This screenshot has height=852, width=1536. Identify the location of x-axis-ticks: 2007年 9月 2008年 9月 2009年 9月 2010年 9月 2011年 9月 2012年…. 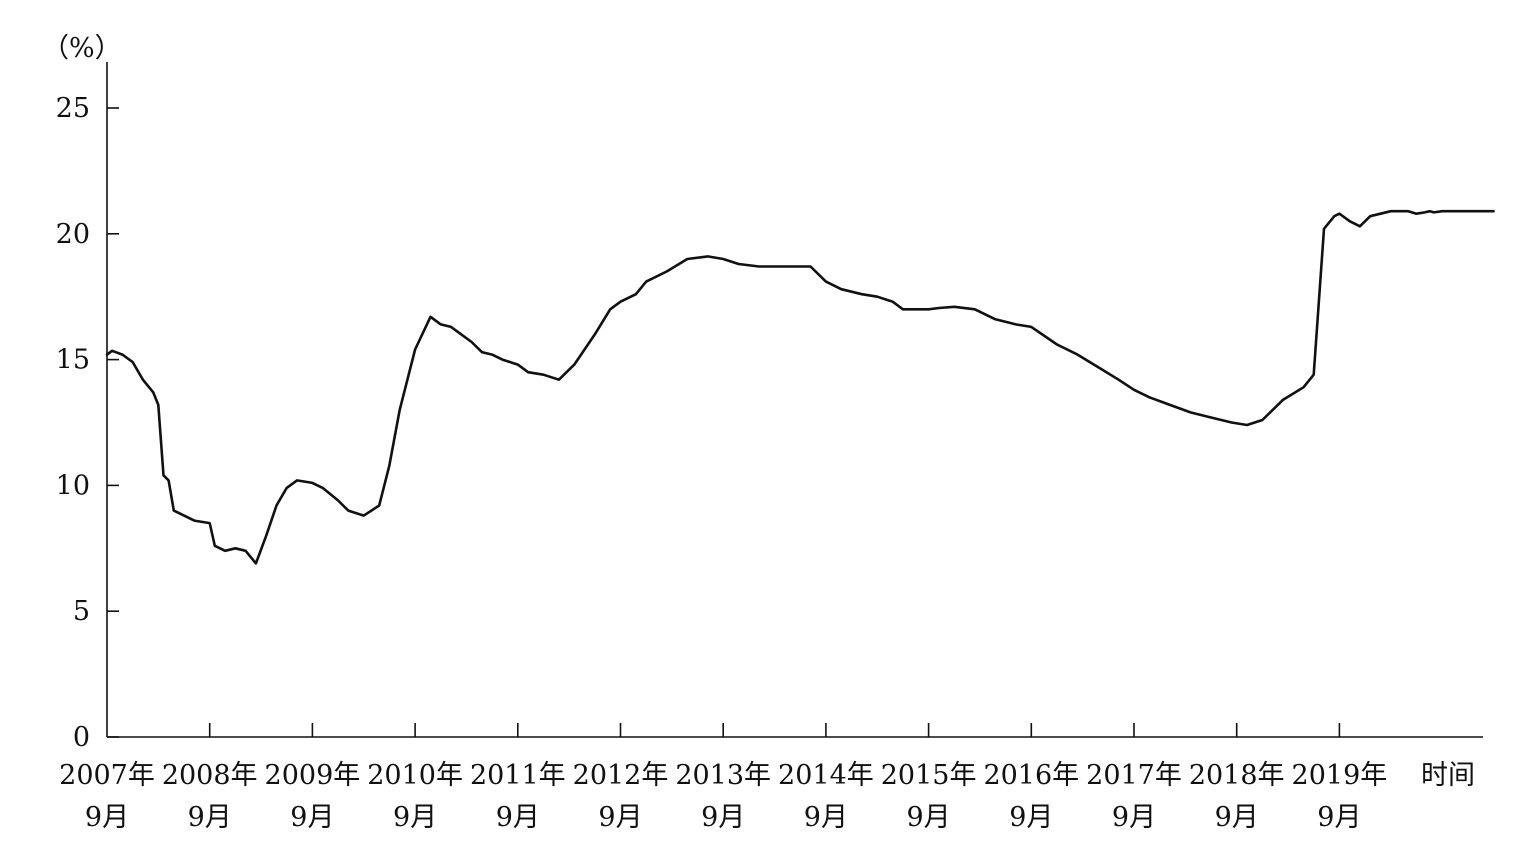
(723, 778).